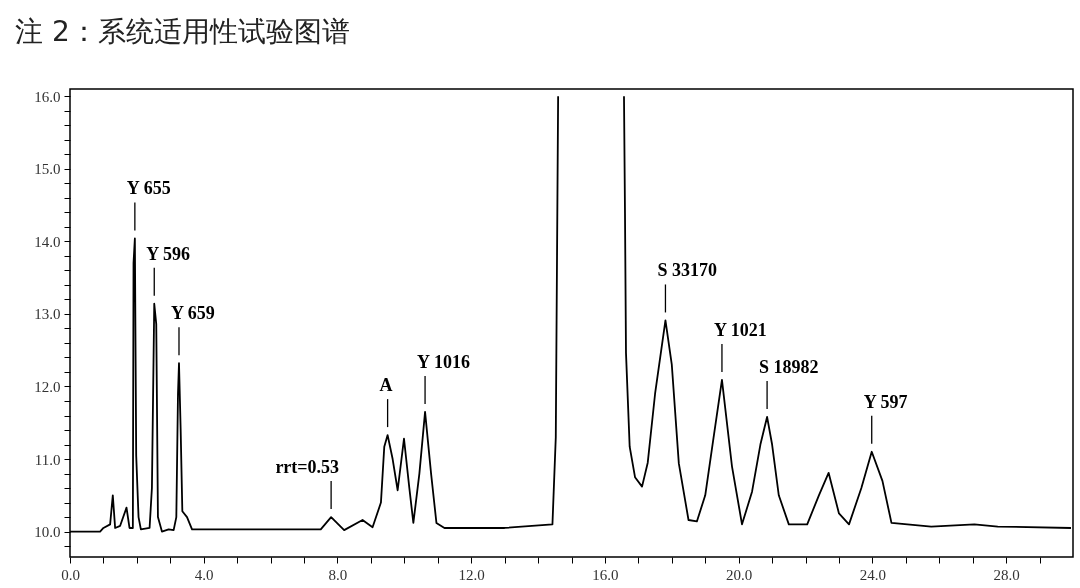 The image size is (1080, 588). I want to click on x-tick-label: 20.0, so click(739, 574).